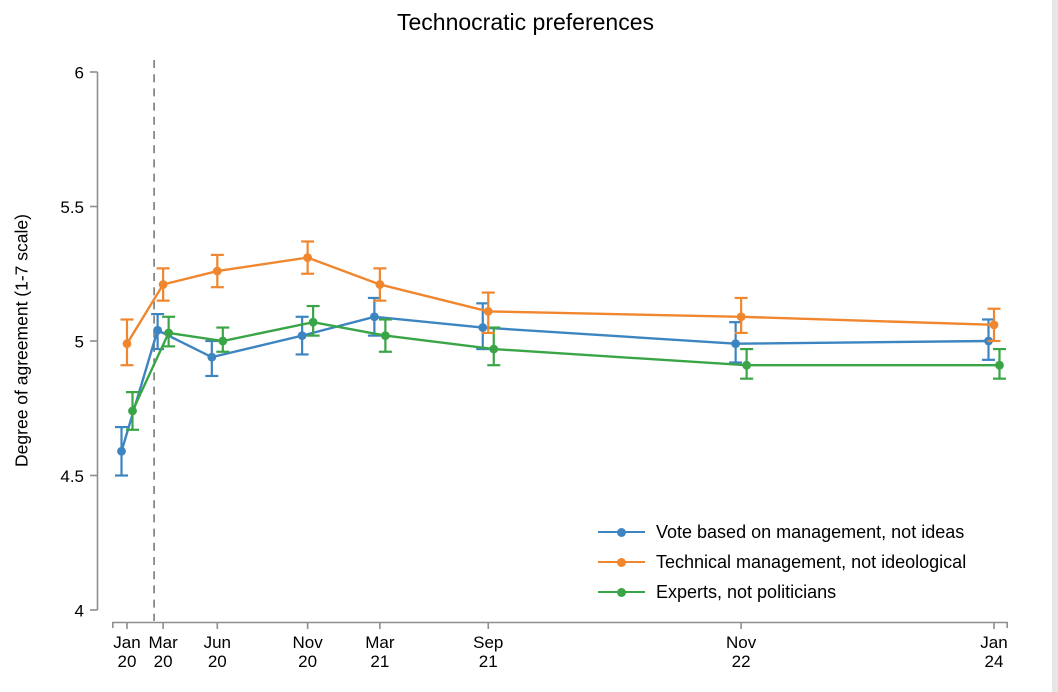 This screenshot has width=1058, height=692. I want to click on y-tick-label: 6, so click(79, 73).